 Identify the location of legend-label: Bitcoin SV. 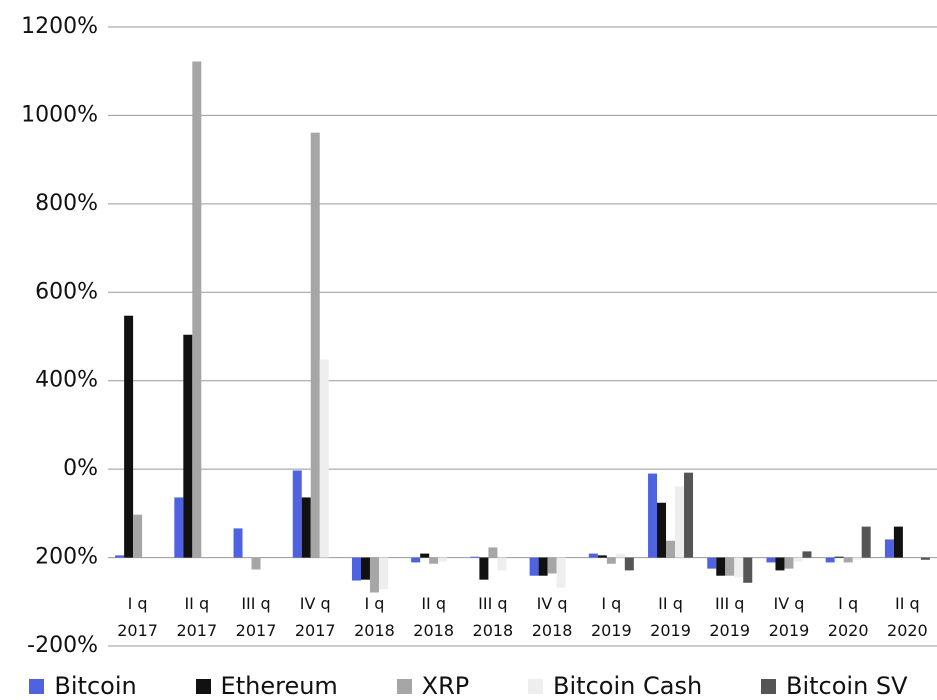
(846, 686).